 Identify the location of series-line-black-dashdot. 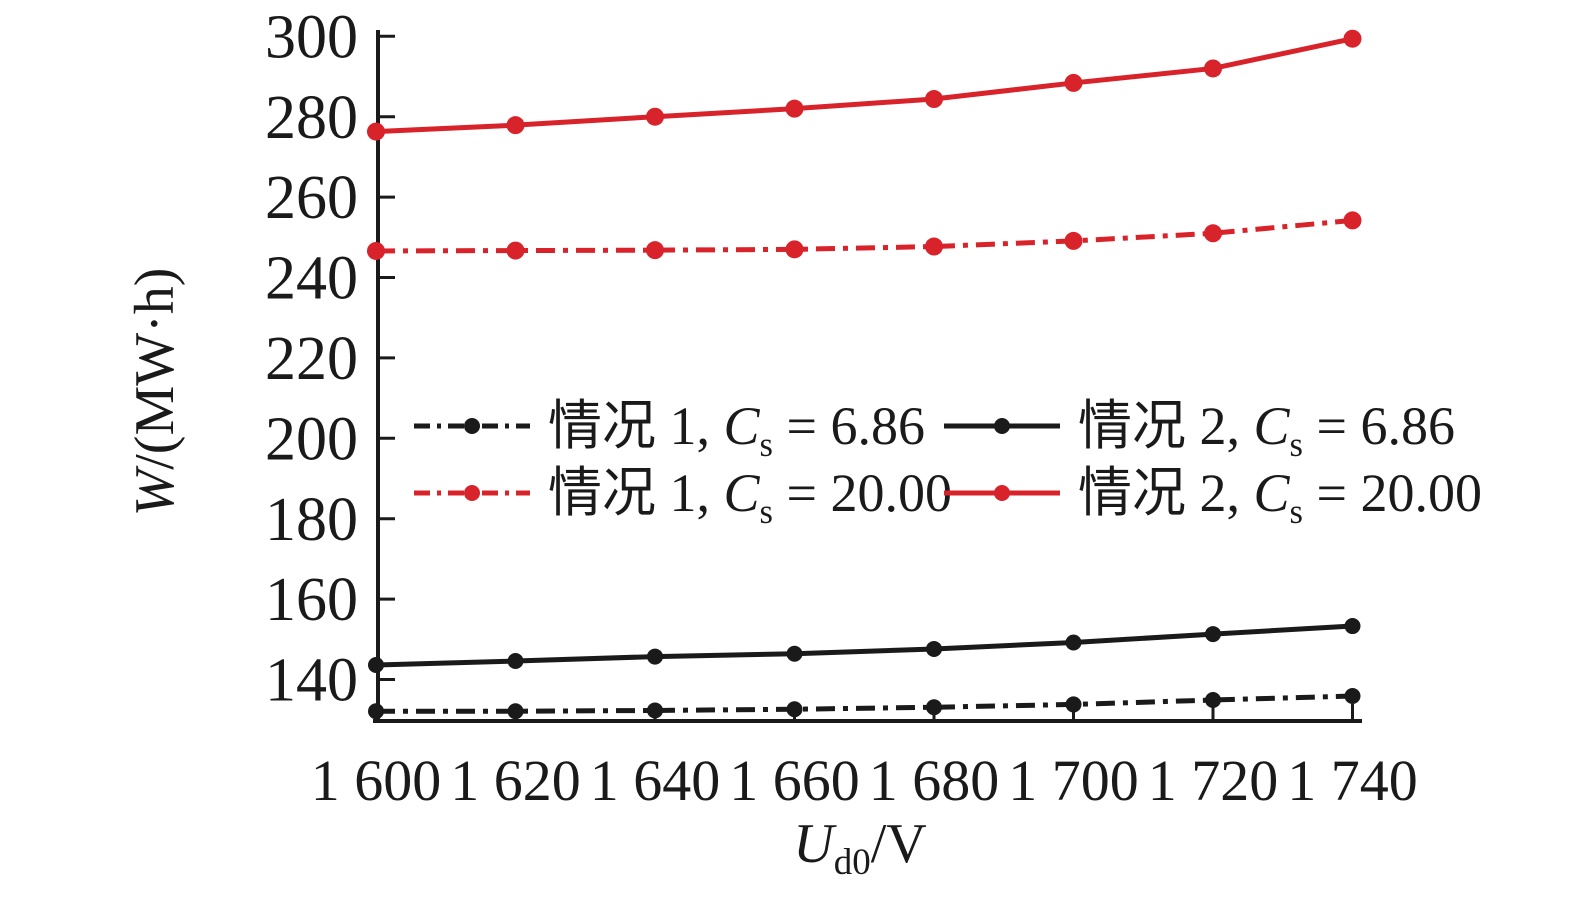
(864, 703).